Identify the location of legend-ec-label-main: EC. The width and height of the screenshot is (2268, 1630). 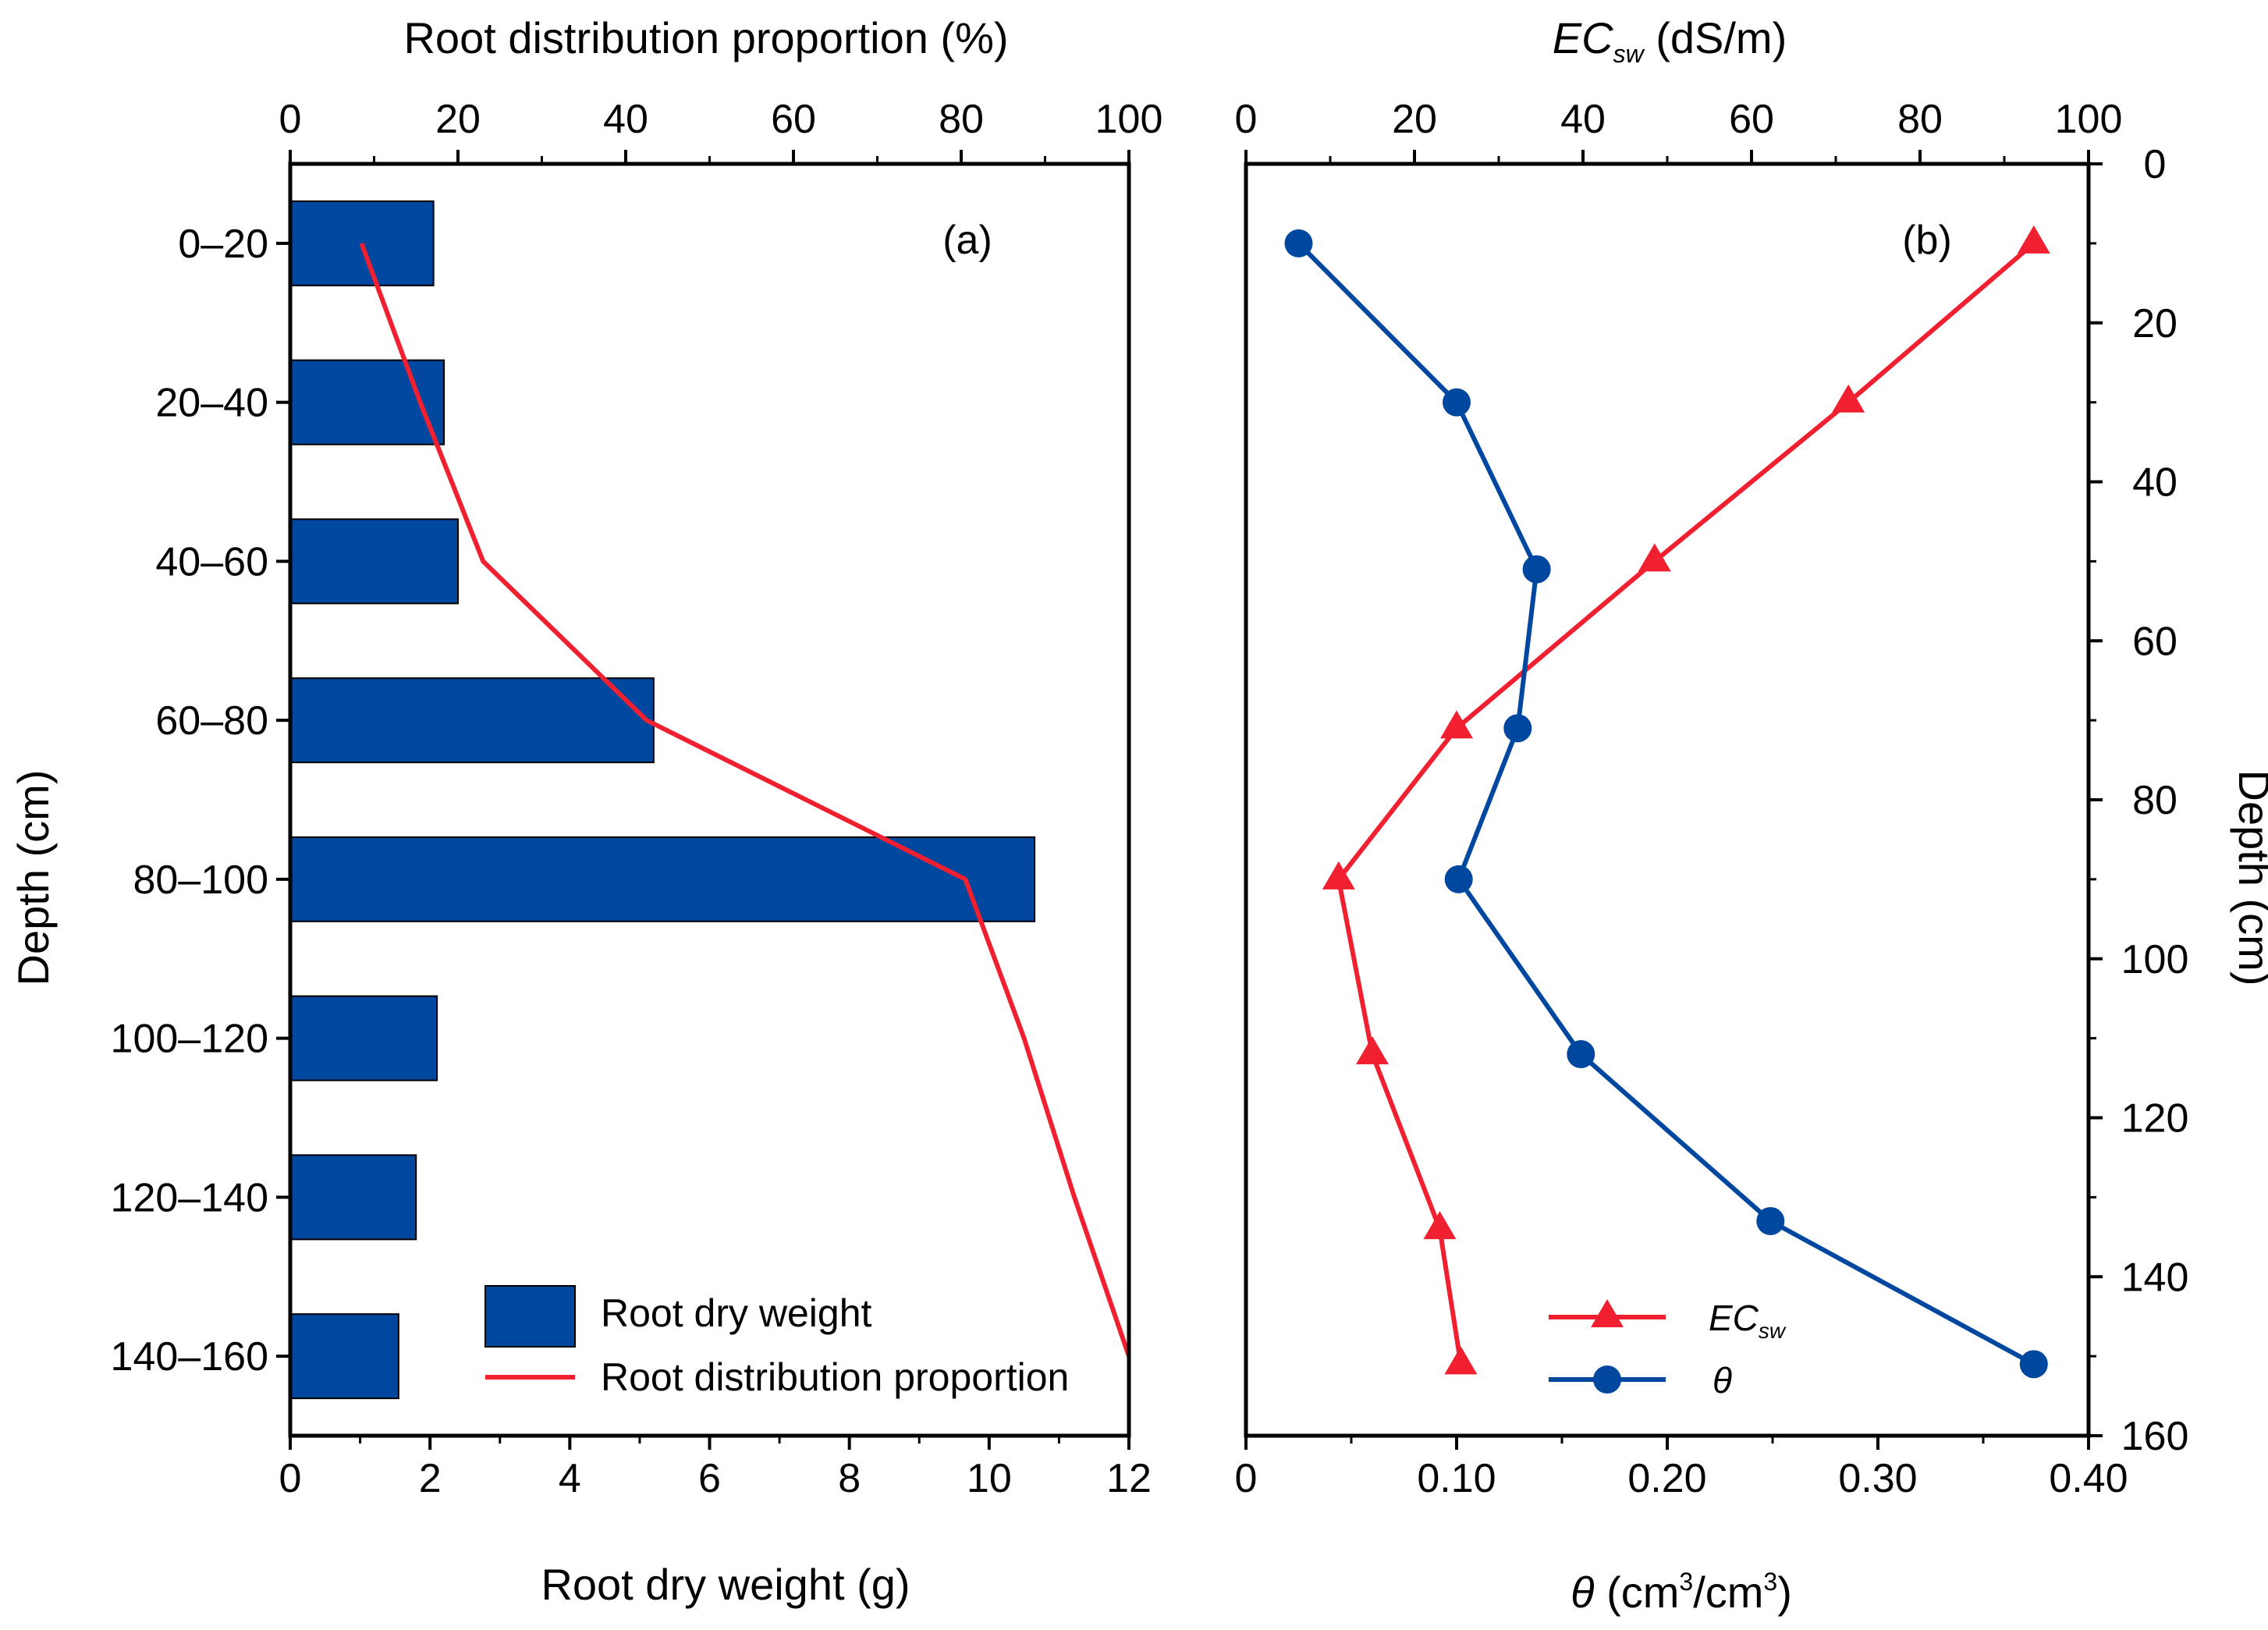
(1734, 1318).